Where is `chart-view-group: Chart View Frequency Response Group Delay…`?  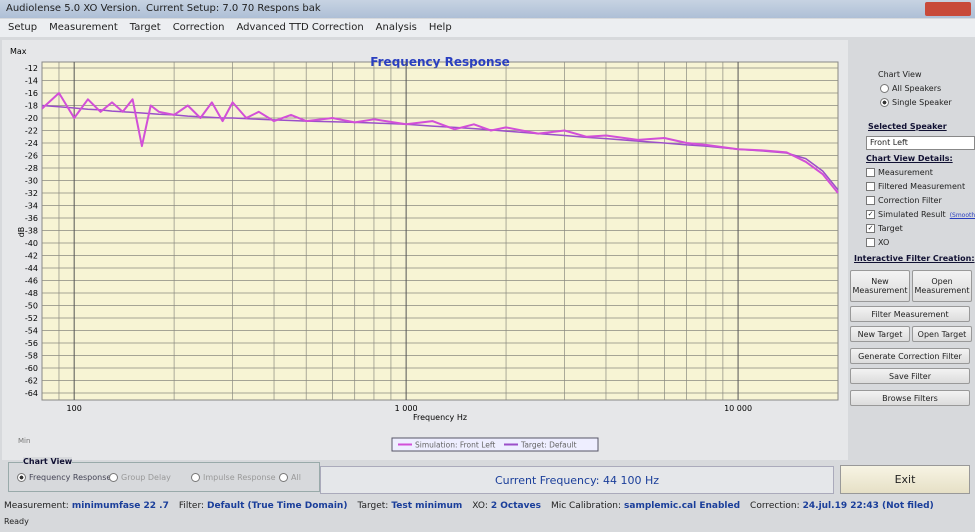
chart-view-group: Chart View Frequency Response Group Delay… is located at coordinates (164, 474).